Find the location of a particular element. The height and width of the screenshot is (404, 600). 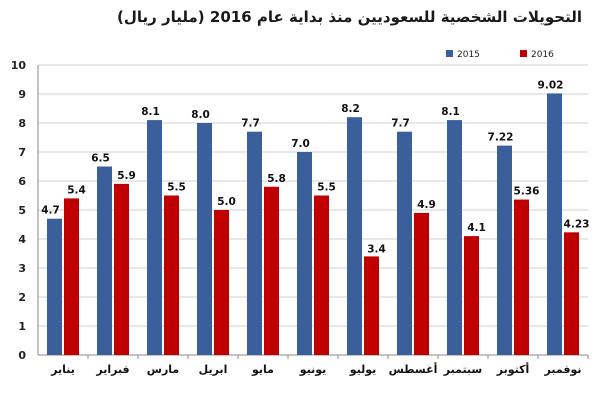

legend-label-2015: 2015 is located at coordinates (468, 55).